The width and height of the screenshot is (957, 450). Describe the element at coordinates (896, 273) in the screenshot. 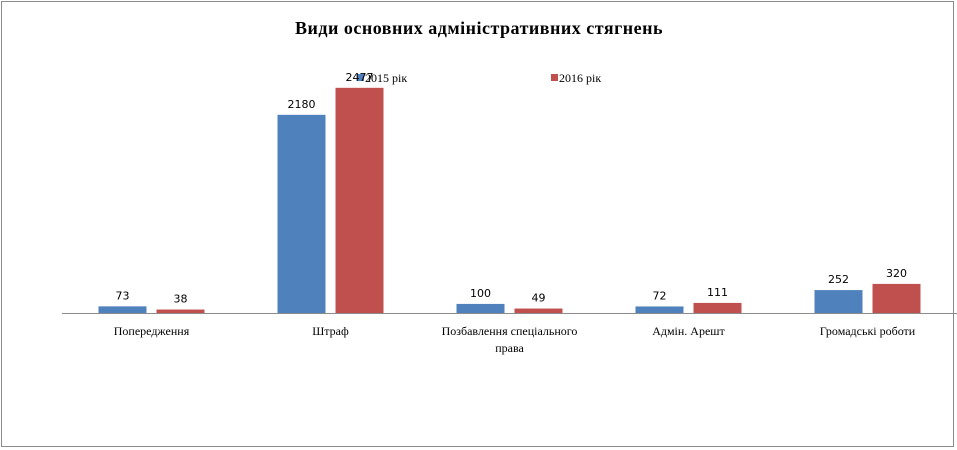

I see `data-label-2-5: 320` at that location.